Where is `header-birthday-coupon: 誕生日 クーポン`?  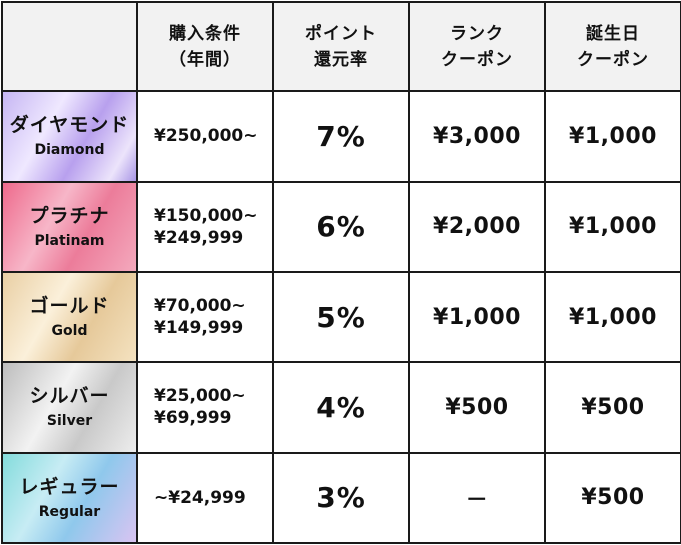 header-birthday-coupon: 誕生日 クーポン is located at coordinates (612, 46).